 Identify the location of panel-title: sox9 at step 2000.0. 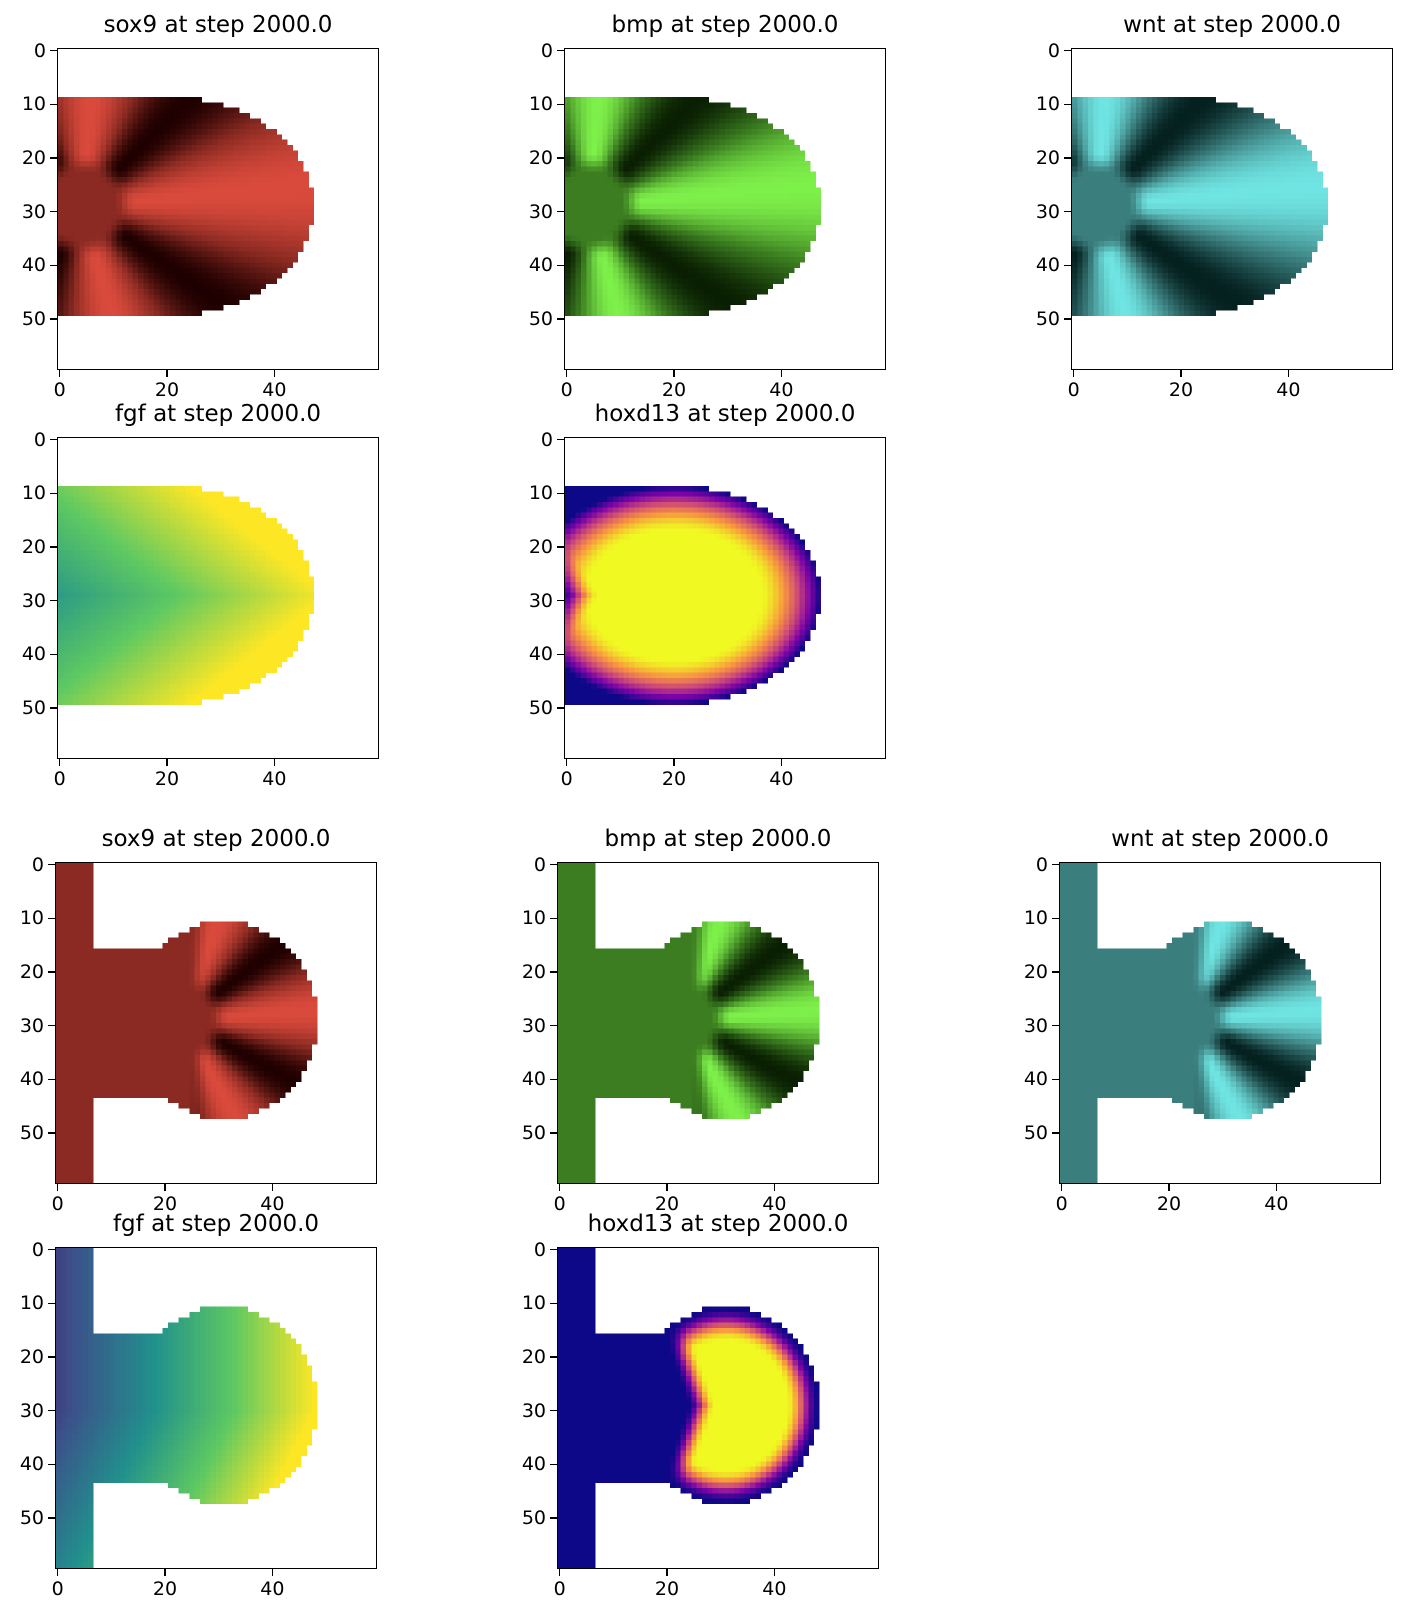
(216, 839).